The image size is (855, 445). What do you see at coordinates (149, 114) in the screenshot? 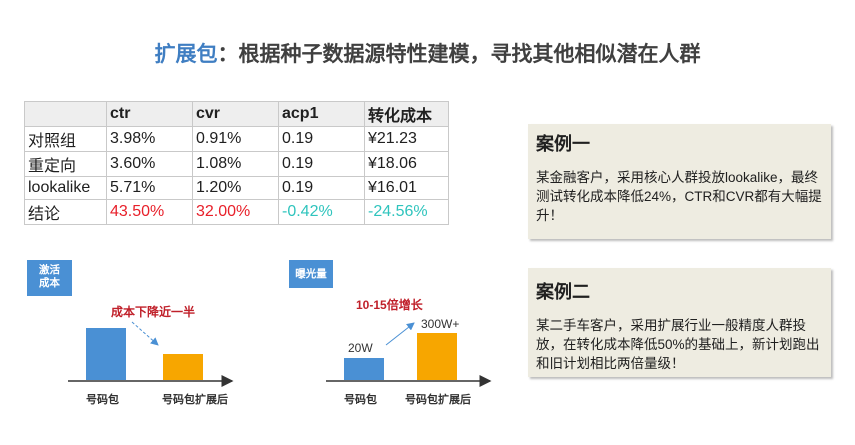
I see `header-cell: ctr` at bounding box center [149, 114].